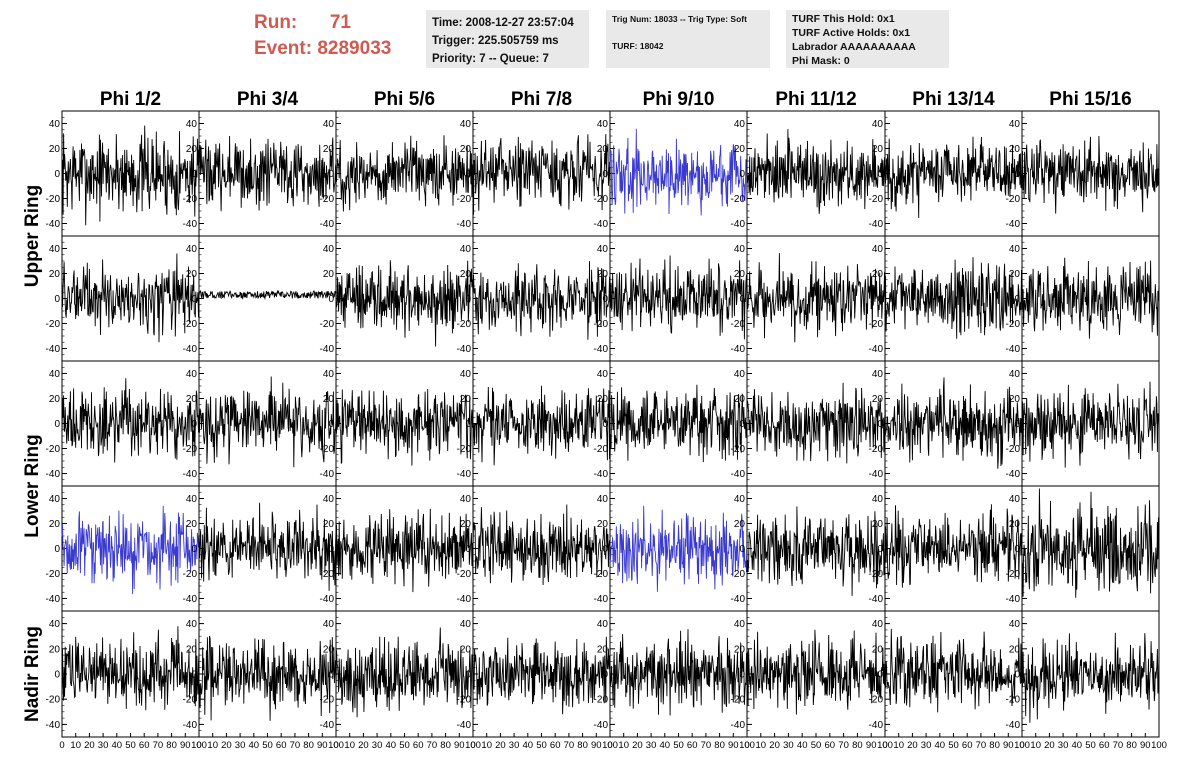  Describe the element at coordinates (679, 19) in the screenshot. I see `trig-num-line: Trig Num: 18033 -- Trig Type: Soft` at that location.